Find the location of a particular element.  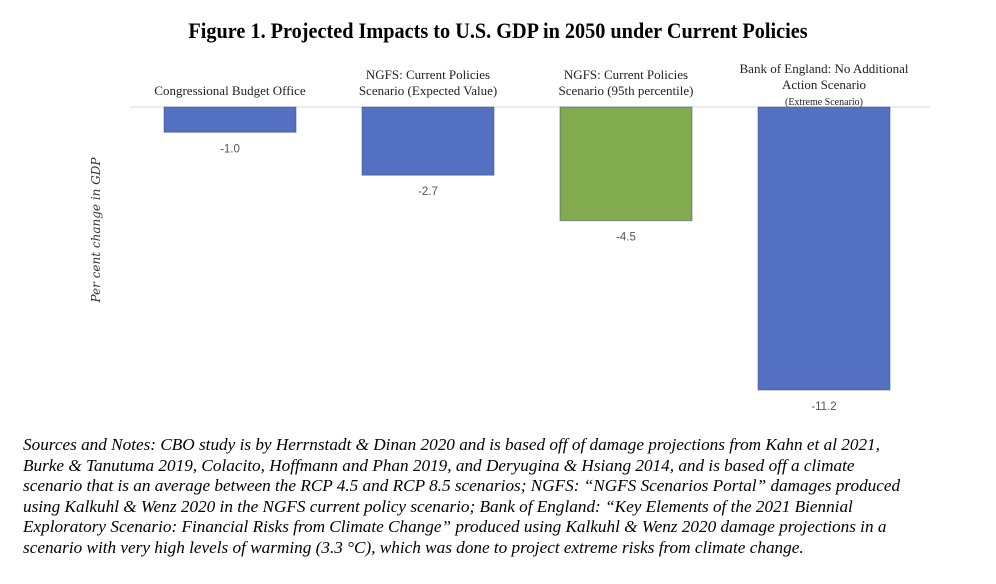

data-label: -2.7 is located at coordinates (428, 192).